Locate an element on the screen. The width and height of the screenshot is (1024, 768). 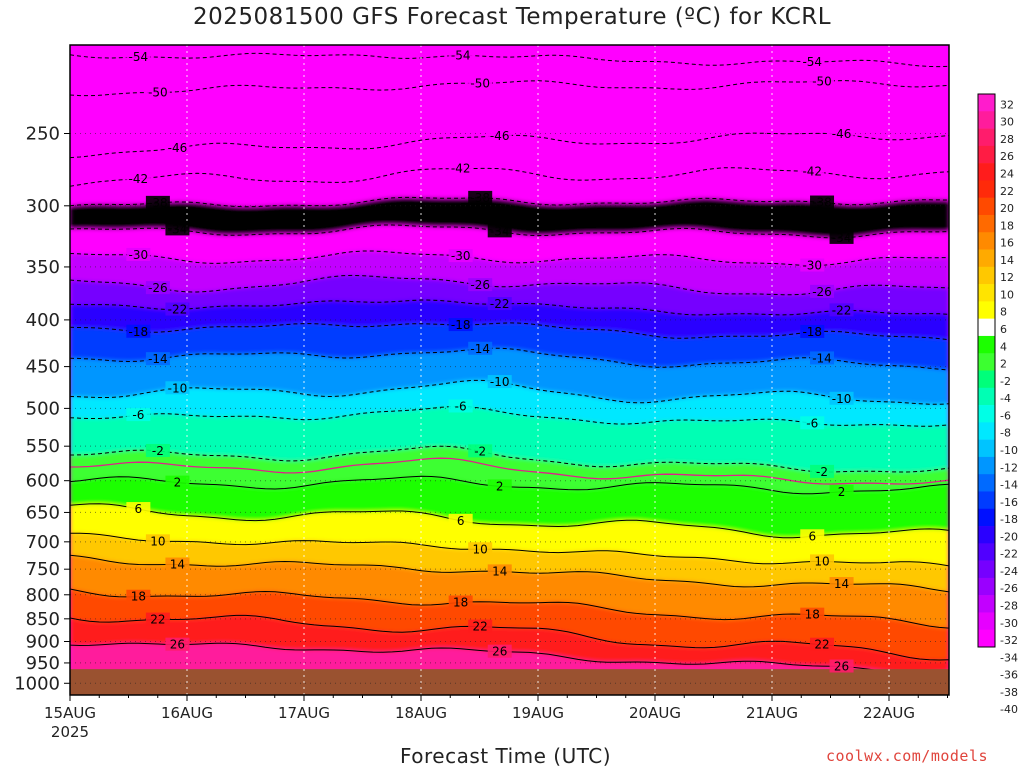
colorbar-label: 4 is located at coordinates (1003, 346).